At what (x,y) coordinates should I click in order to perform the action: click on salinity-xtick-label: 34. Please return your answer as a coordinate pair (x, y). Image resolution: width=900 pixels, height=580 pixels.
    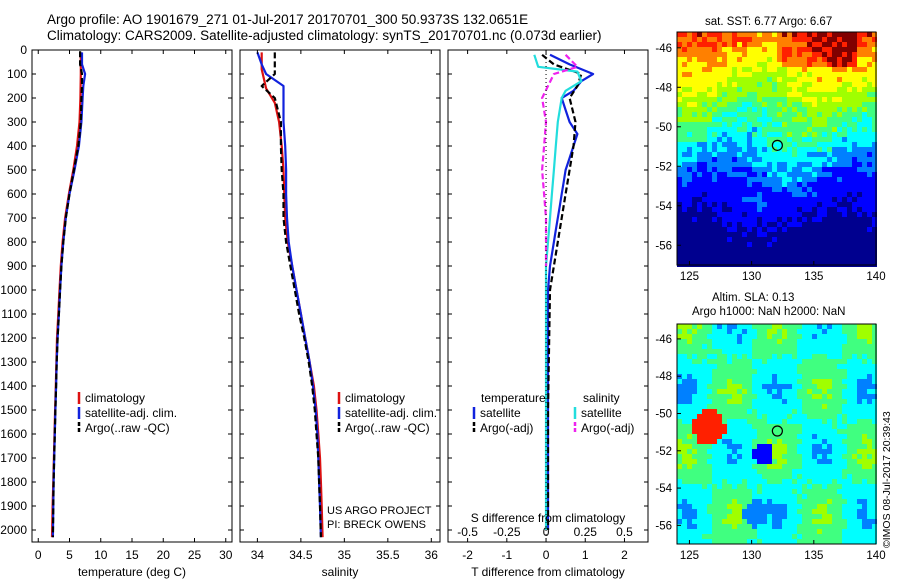
    Looking at the image, I should click on (258, 555).